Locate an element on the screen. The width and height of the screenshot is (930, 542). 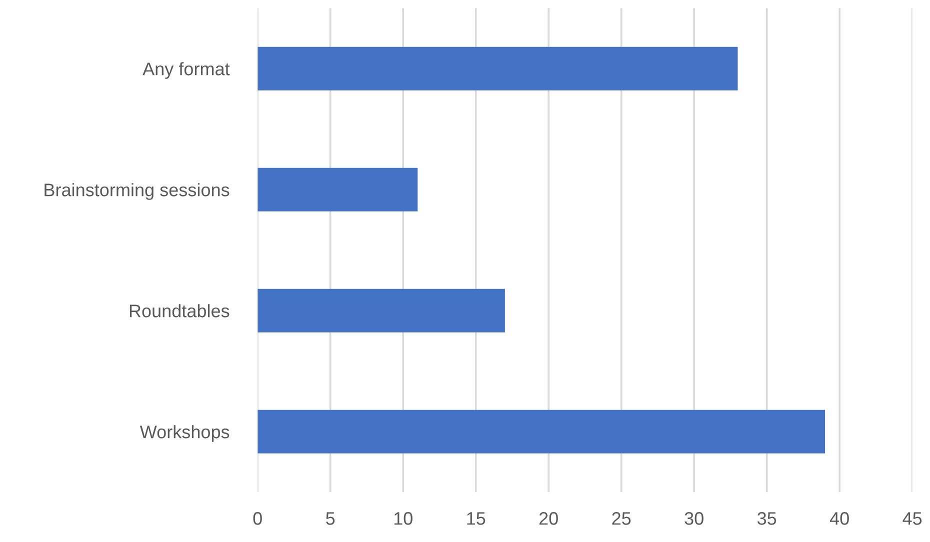
y-tick-label: Any format is located at coordinates (186, 70).